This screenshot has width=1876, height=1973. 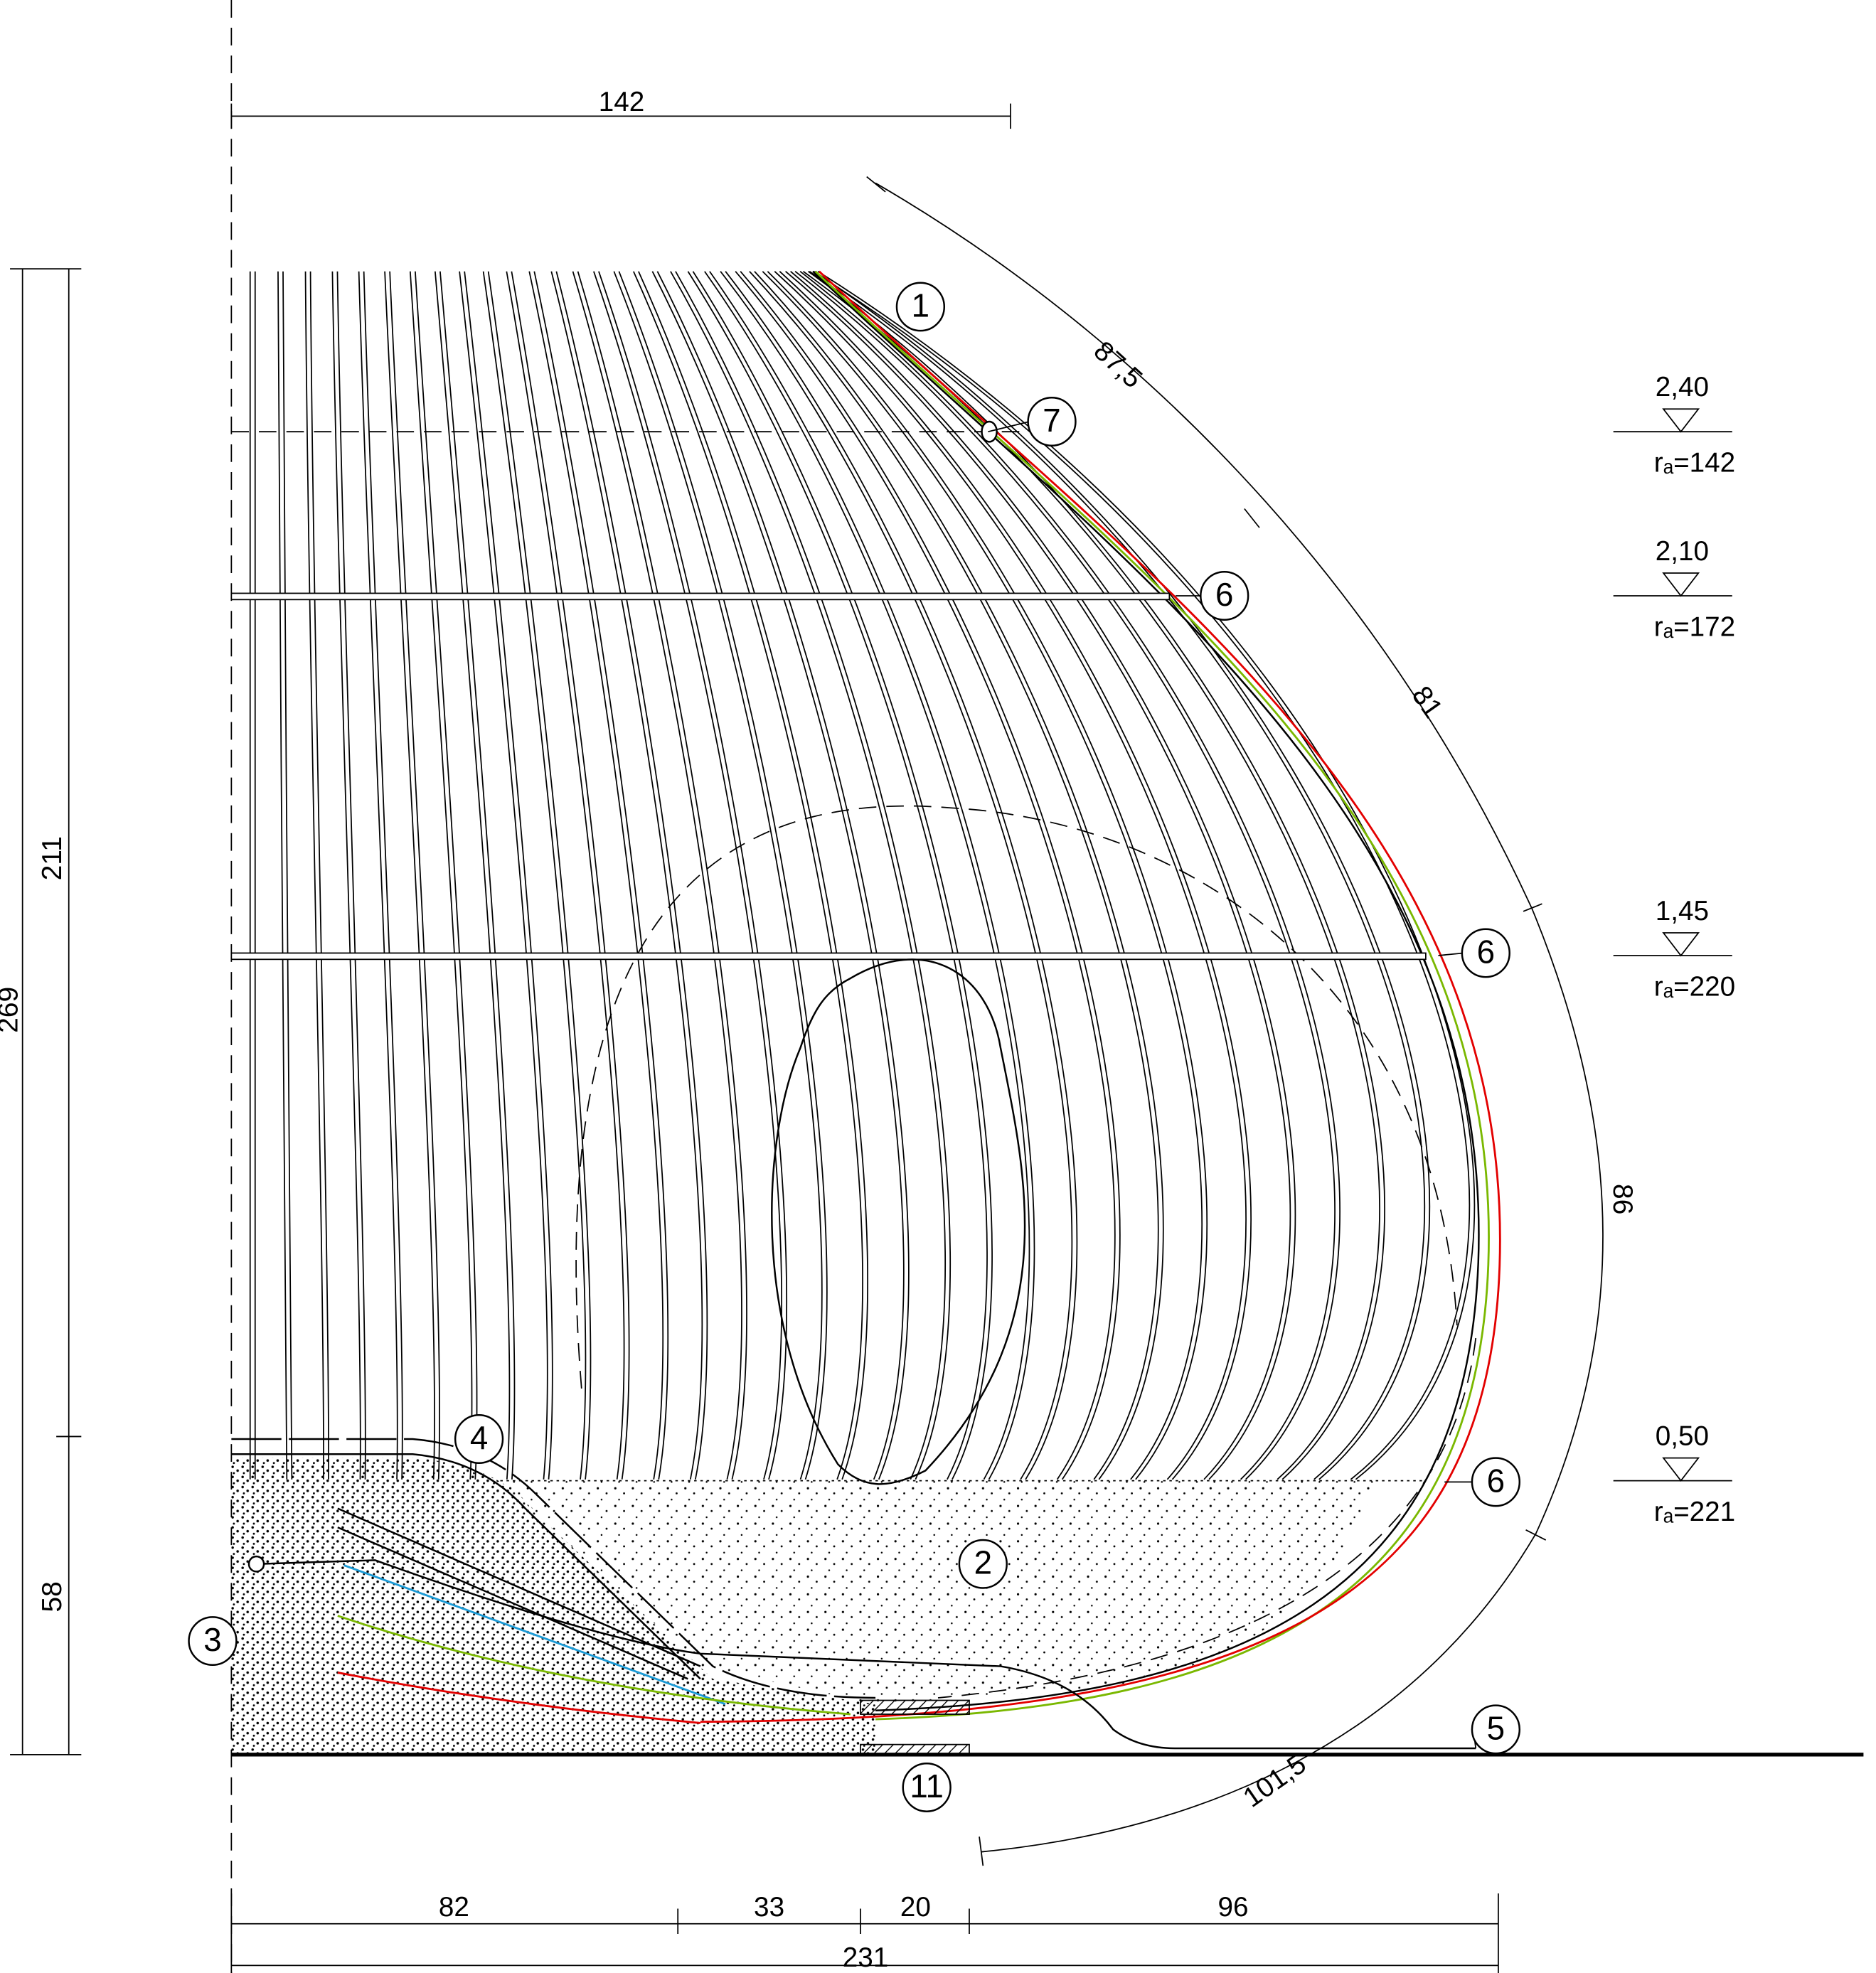 What do you see at coordinates (1233, 1907) in the screenshot?
I see `dim-label: 96` at bounding box center [1233, 1907].